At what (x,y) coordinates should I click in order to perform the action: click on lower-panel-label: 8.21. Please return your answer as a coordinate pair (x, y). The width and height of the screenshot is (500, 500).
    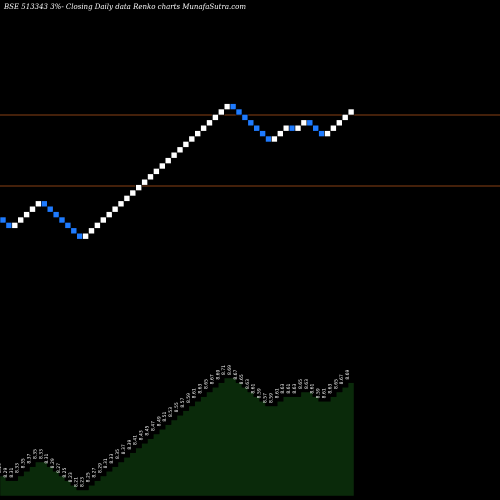
    Looking at the image, I should click on (77, 482).